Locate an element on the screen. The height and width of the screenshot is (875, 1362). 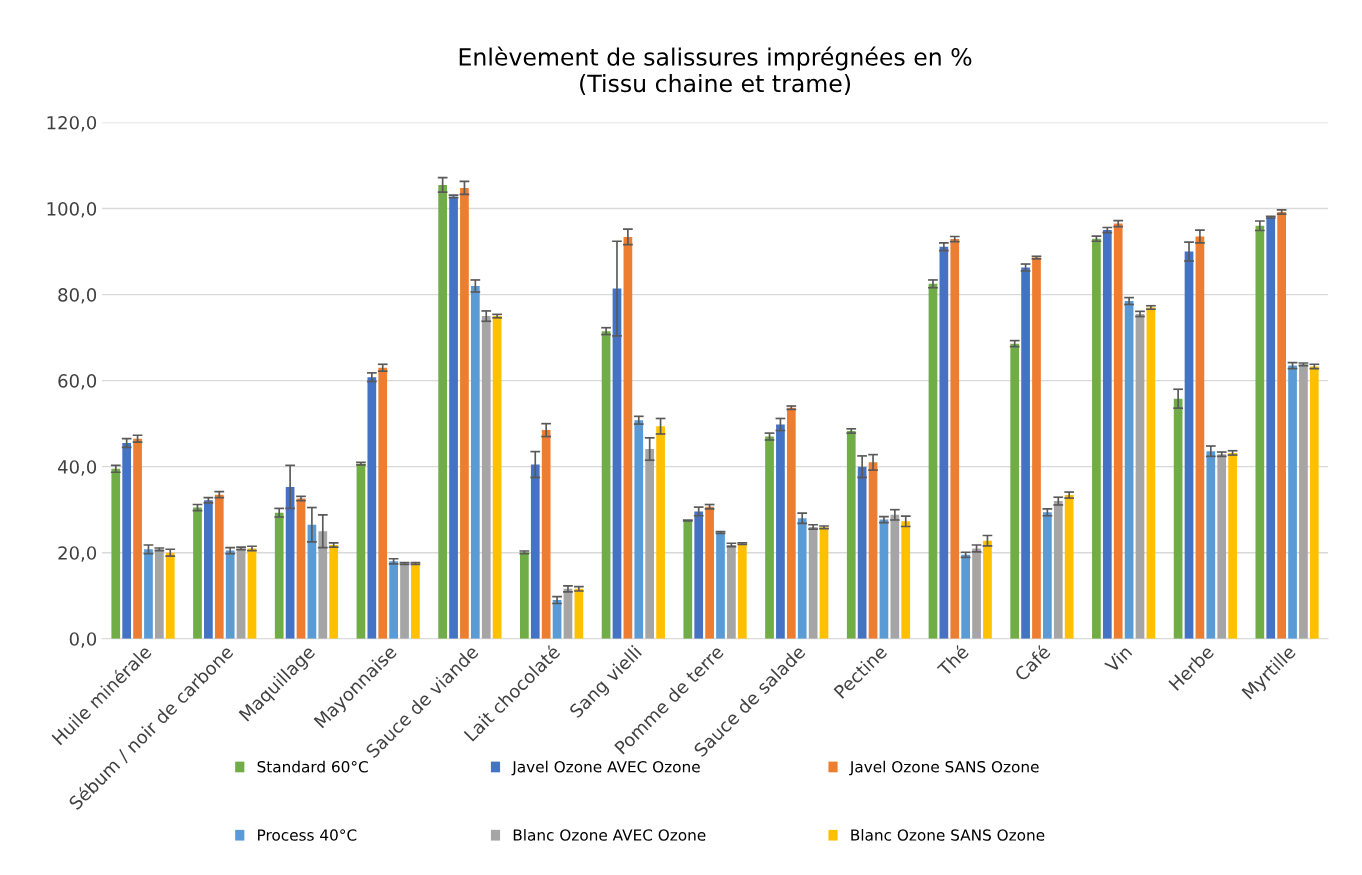
x-tick-label: Thé is located at coordinates (952, 660).